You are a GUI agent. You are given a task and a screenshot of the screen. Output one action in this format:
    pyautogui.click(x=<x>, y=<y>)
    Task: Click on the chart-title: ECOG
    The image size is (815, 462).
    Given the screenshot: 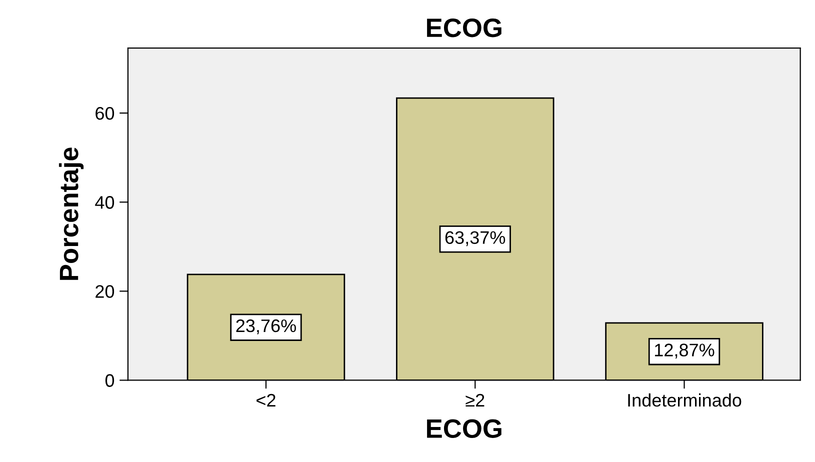 What is the action you would take?
    pyautogui.click(x=464, y=28)
    